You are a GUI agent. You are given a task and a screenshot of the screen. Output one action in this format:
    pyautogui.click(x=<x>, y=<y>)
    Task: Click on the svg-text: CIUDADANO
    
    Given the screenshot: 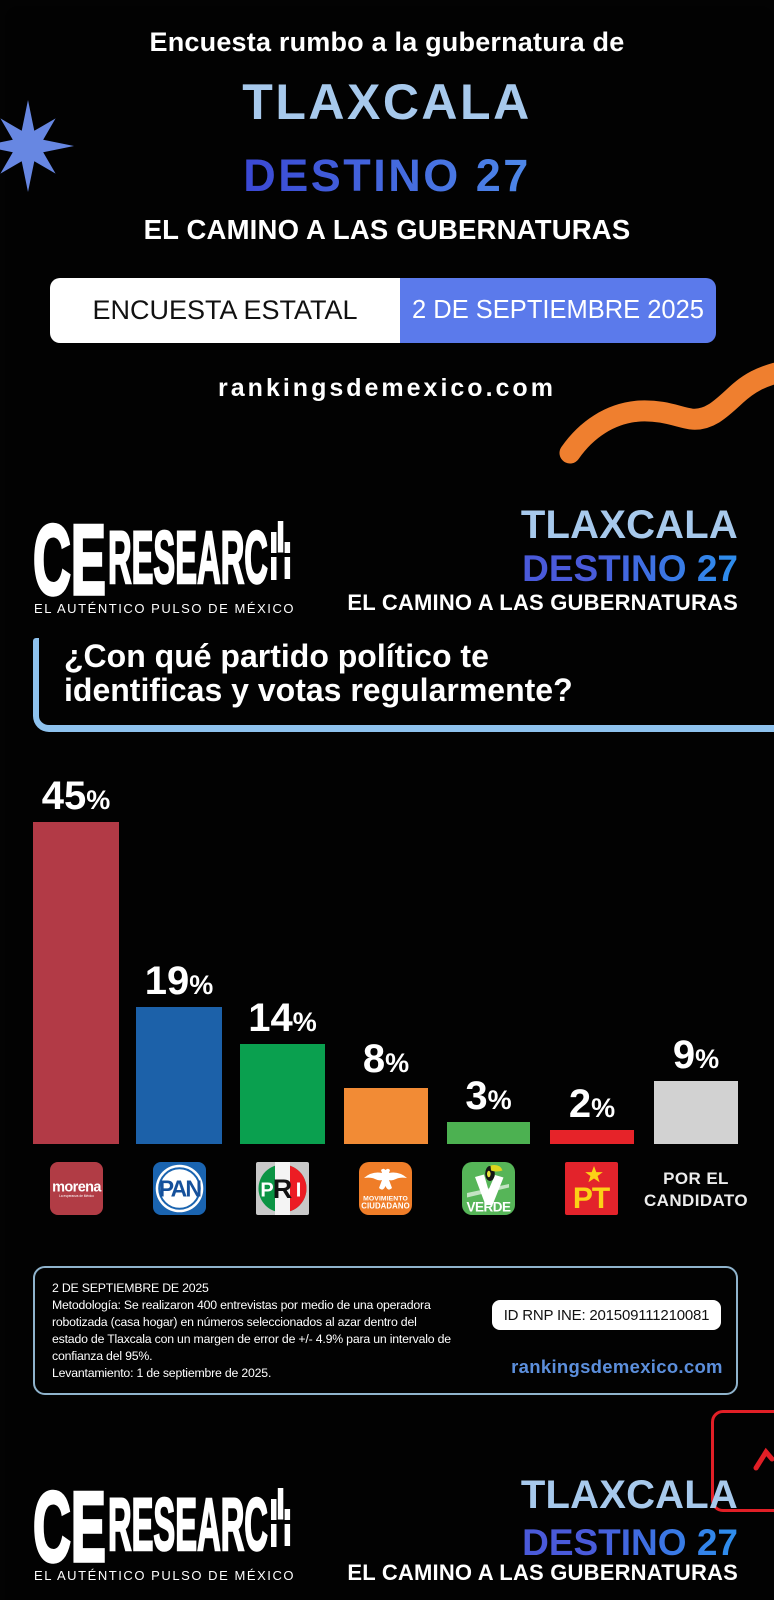 What is the action you would take?
    pyautogui.click(x=385, y=1206)
    